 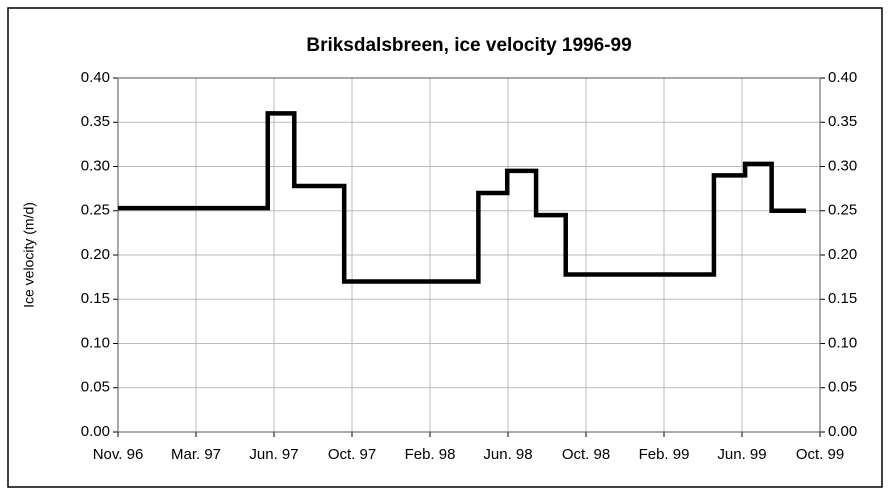 I want to click on y2-tick-label: 0.00, so click(x=842, y=431).